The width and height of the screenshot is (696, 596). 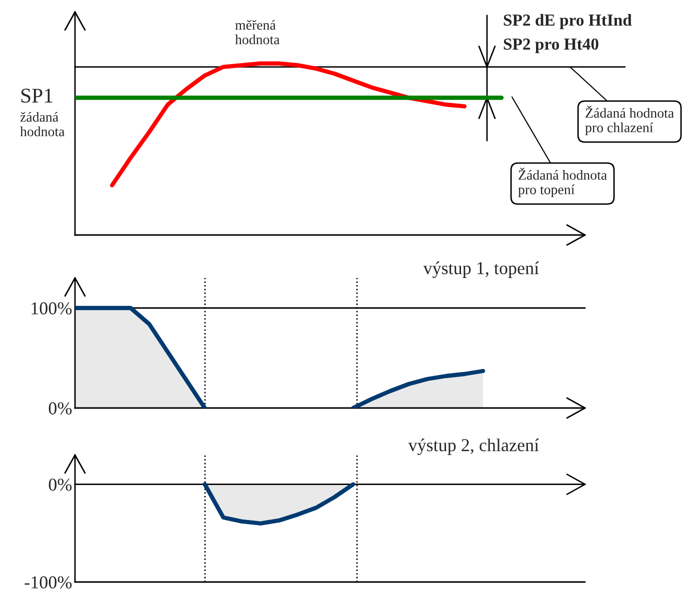 I want to click on chart-title: výstup 1, topení, so click(x=481, y=270).